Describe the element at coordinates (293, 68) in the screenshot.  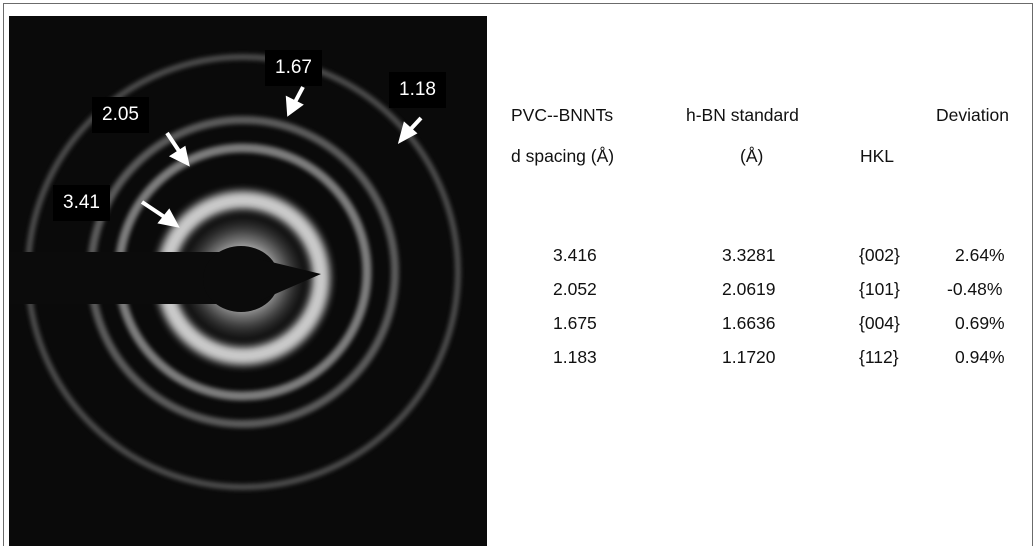
I see `ring-label-1-67: 1.67` at that location.